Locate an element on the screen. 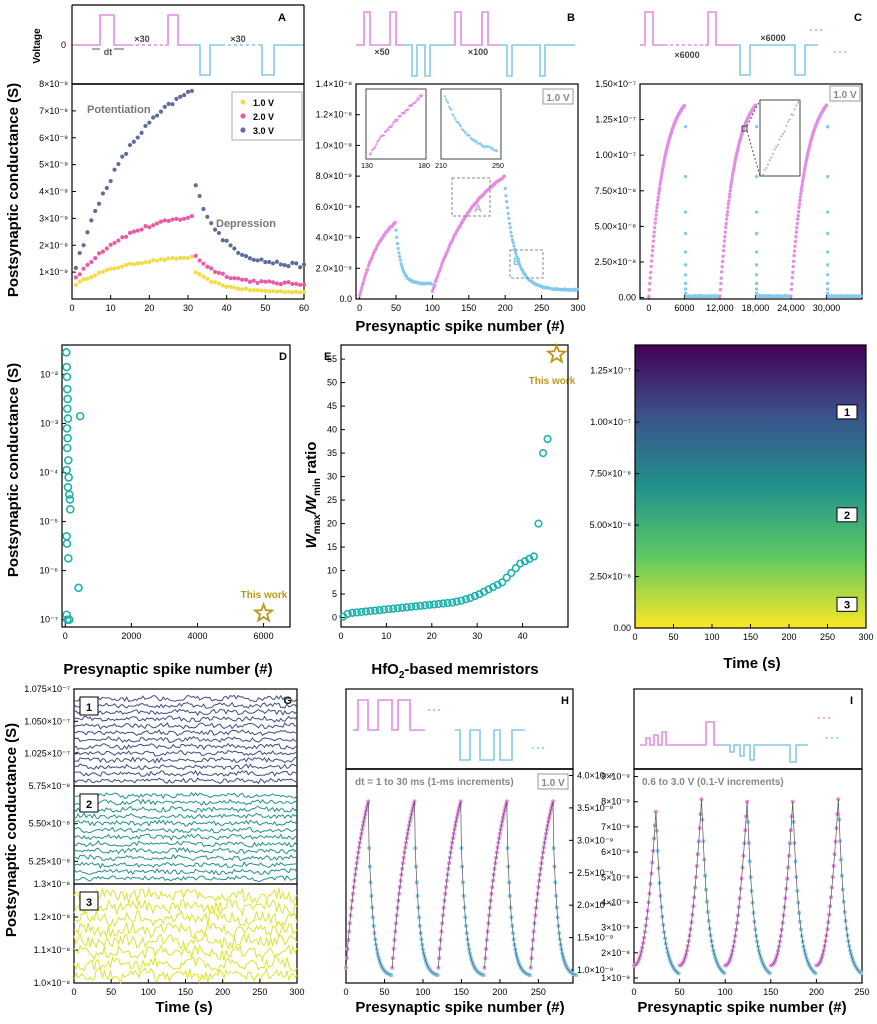 Image resolution: width=877 pixels, height=1024 pixels. y-axis-label-row3: Postsynaptic conductance (S) is located at coordinates (11, 830).